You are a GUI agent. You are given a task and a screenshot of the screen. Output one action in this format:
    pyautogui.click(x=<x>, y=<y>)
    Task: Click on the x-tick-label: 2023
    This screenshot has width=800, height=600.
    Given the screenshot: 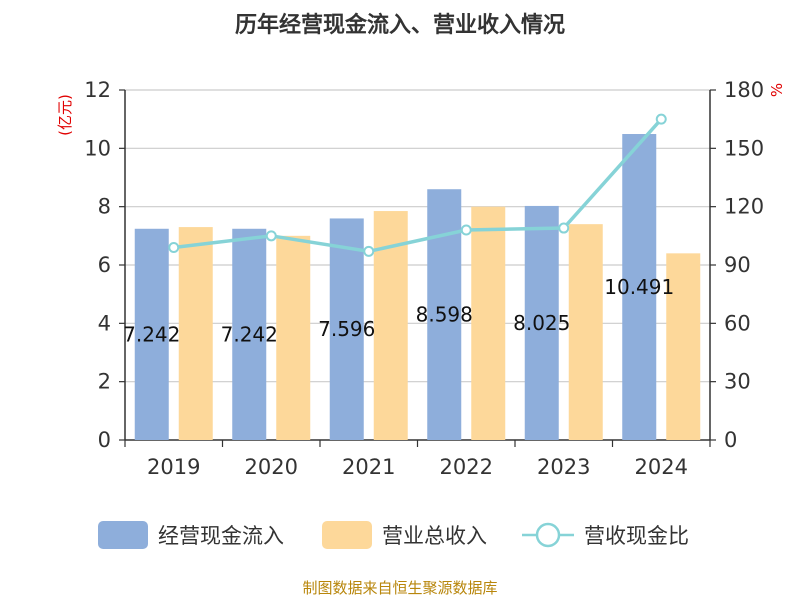 What is the action you would take?
    pyautogui.click(x=563, y=467)
    